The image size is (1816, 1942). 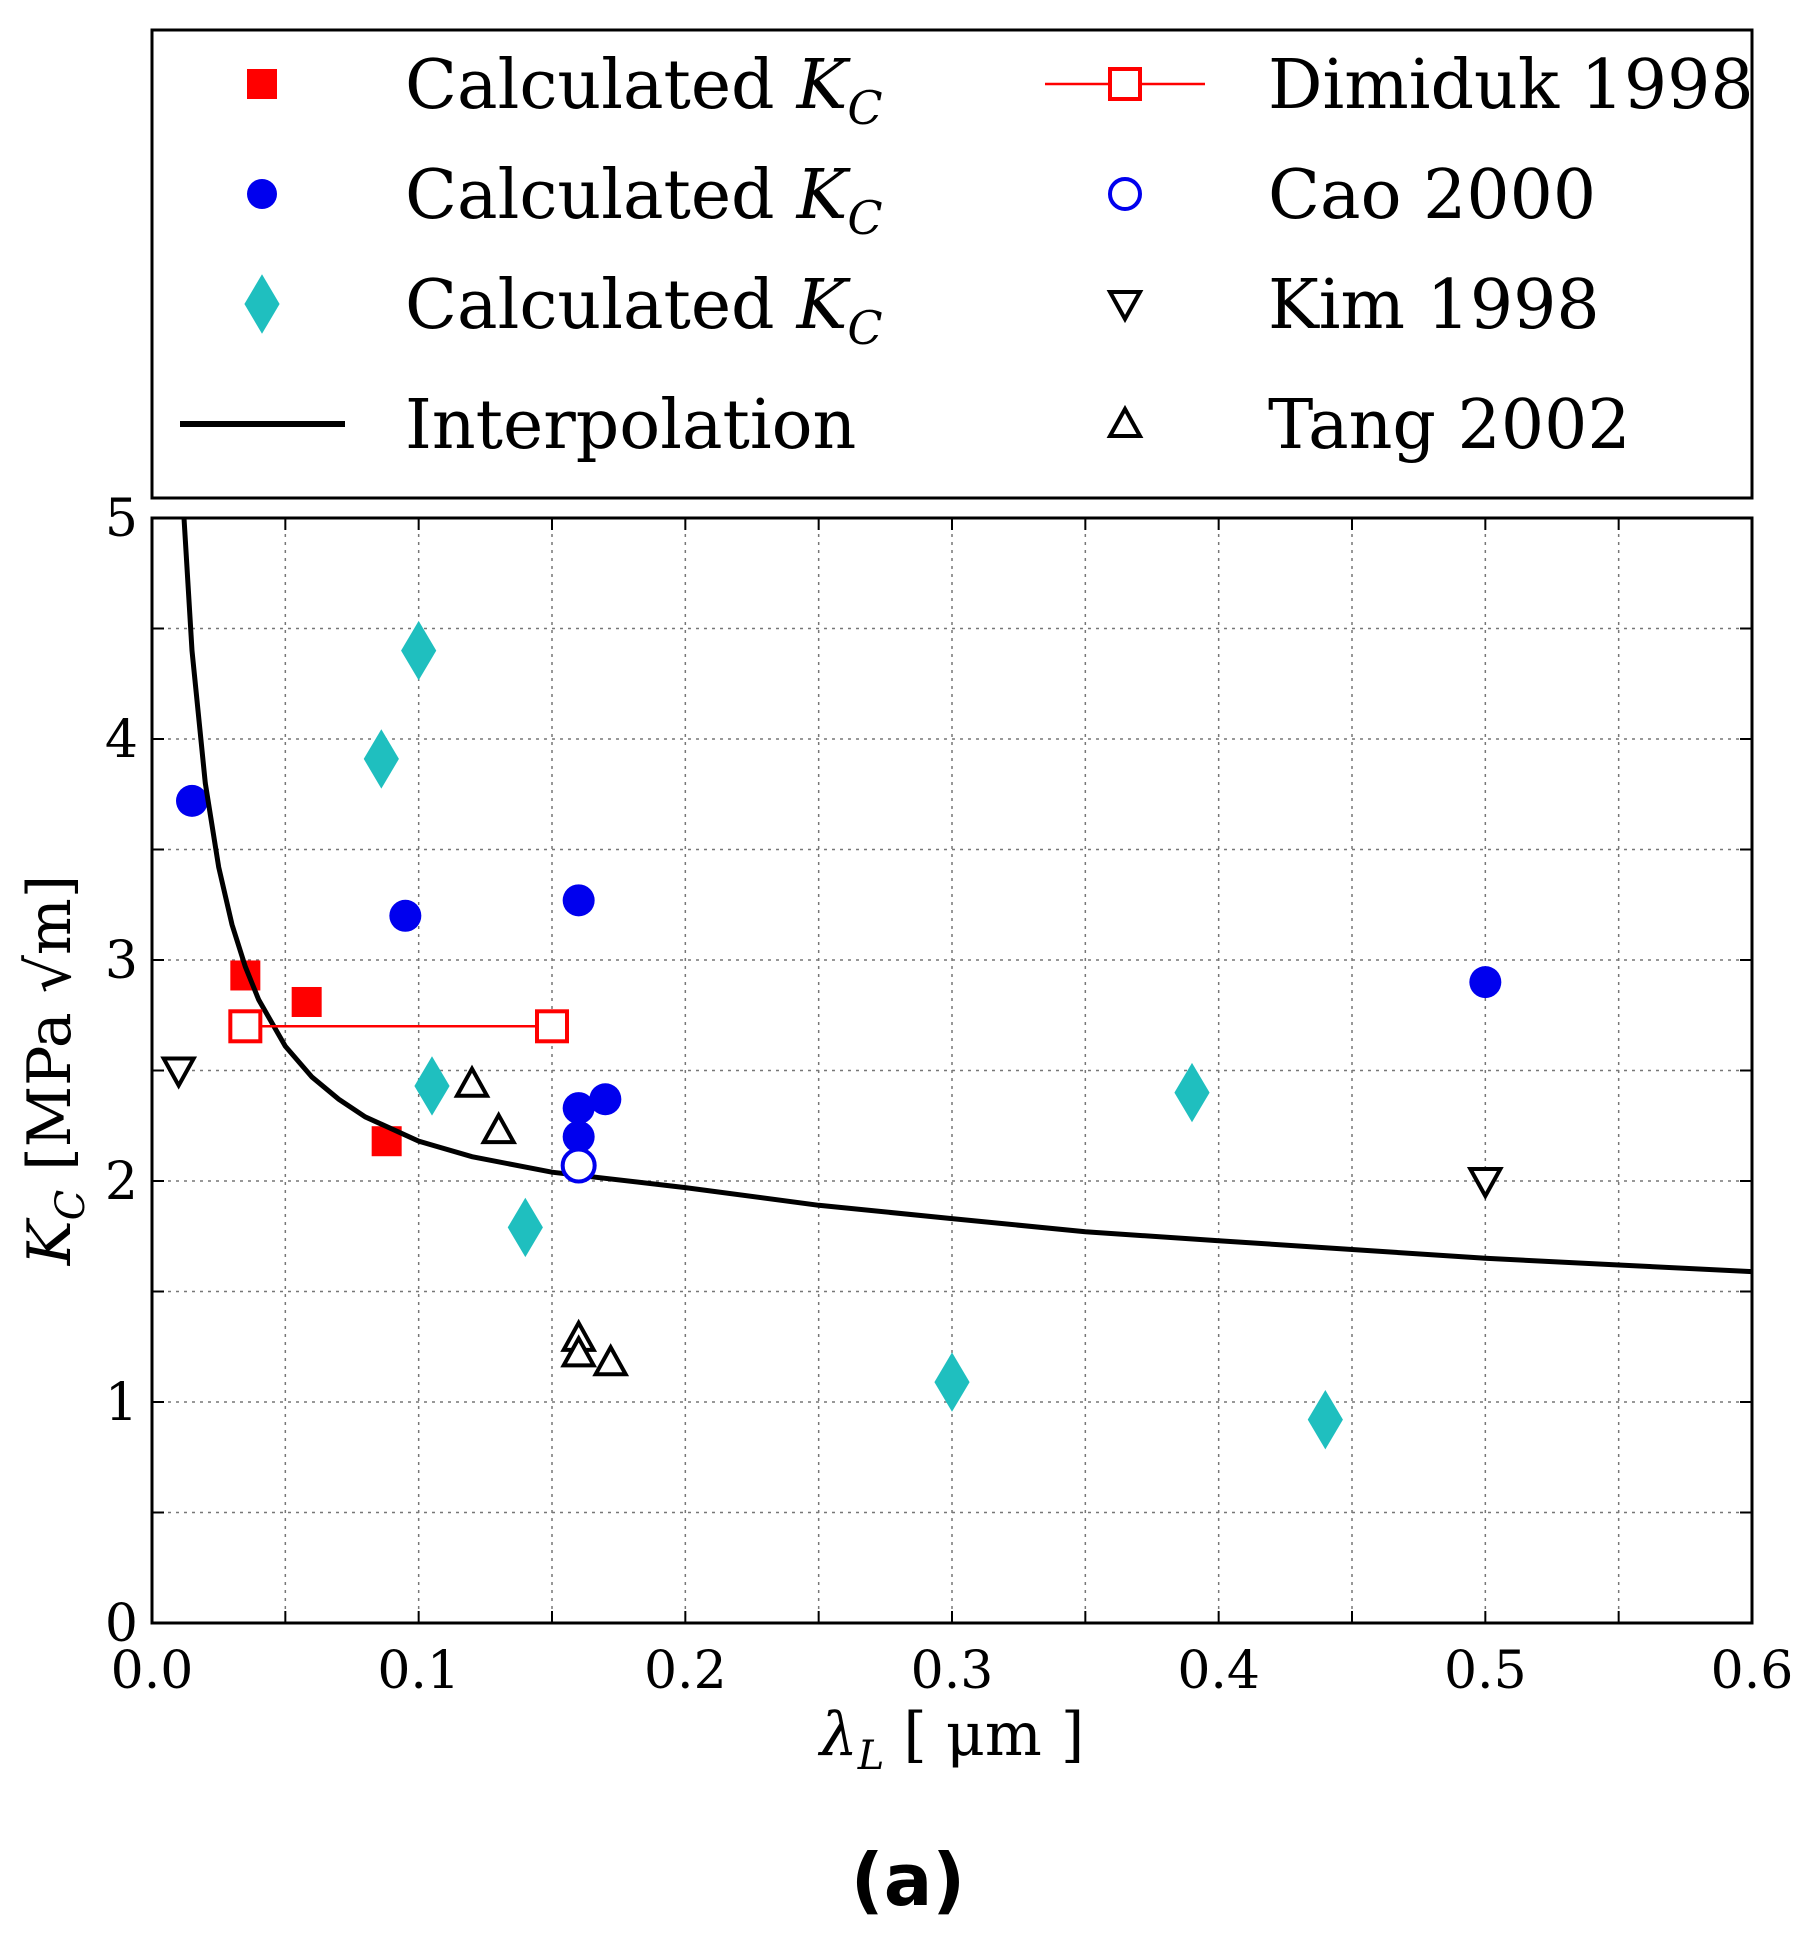 What do you see at coordinates (1511, 85) in the screenshot?
I see `legend-label: Dimiduk 1998` at bounding box center [1511, 85].